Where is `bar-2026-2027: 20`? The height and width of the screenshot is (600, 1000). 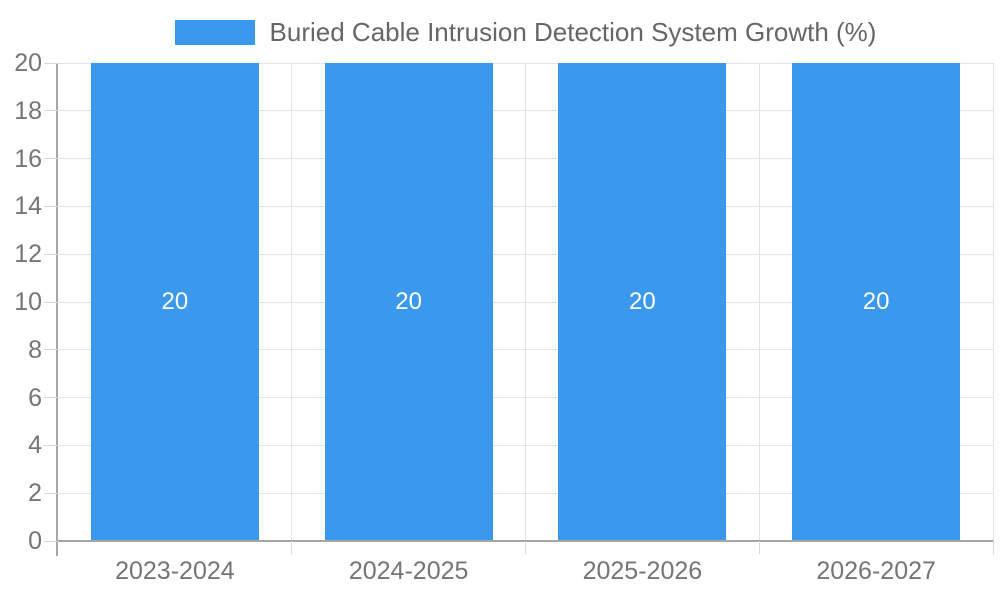
bar-2026-2027: 20 is located at coordinates (876, 302).